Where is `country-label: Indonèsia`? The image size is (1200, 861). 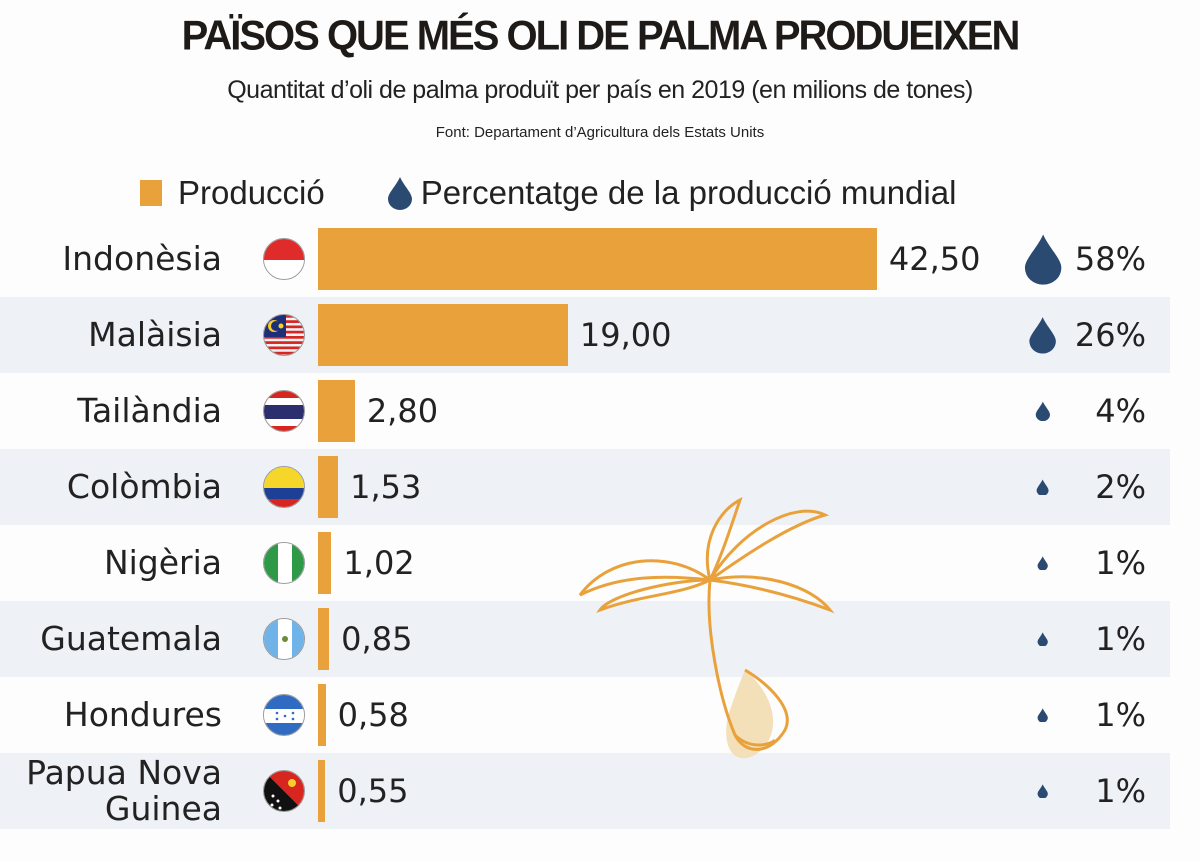 country-label: Indonèsia is located at coordinates (142, 258).